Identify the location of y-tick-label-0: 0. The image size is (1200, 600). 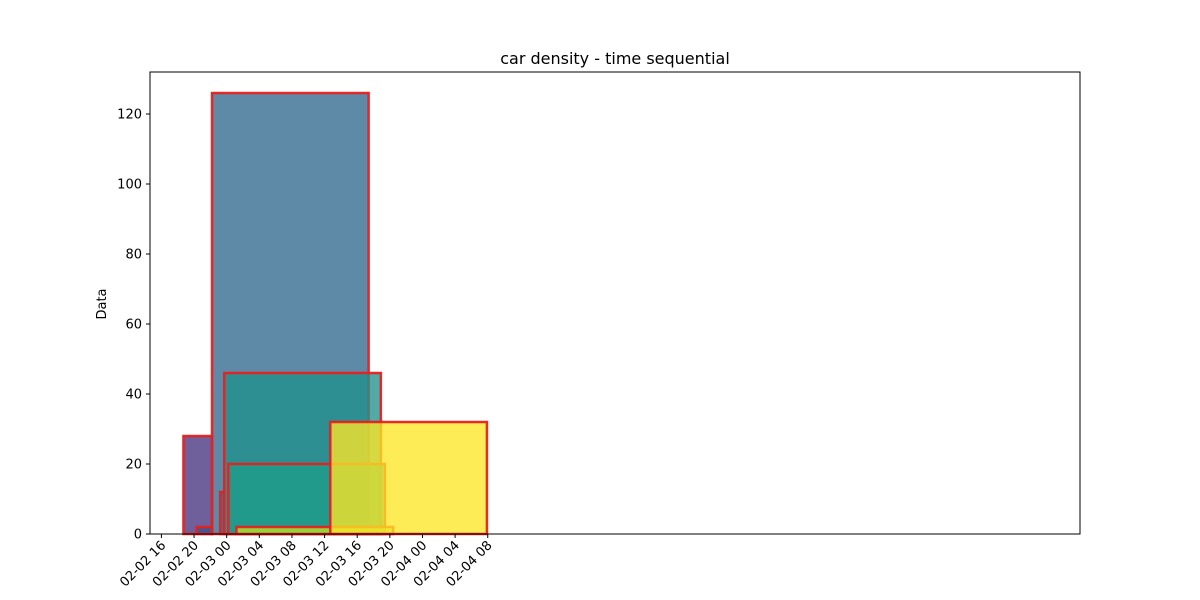
(138, 535).